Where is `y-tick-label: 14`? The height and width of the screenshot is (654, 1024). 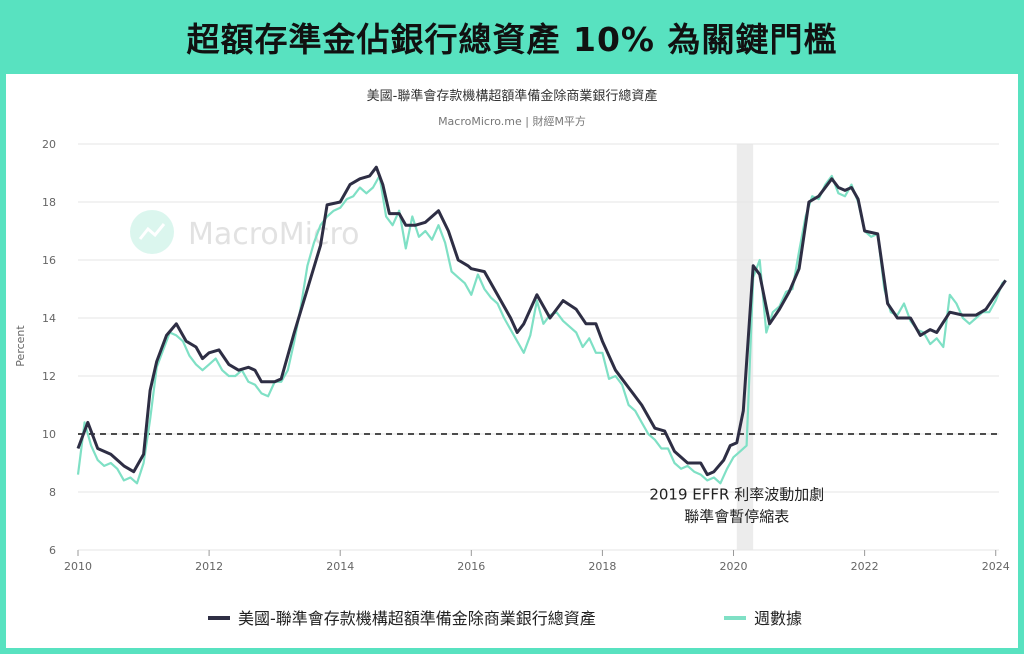 y-tick-label: 14 is located at coordinates (49, 318).